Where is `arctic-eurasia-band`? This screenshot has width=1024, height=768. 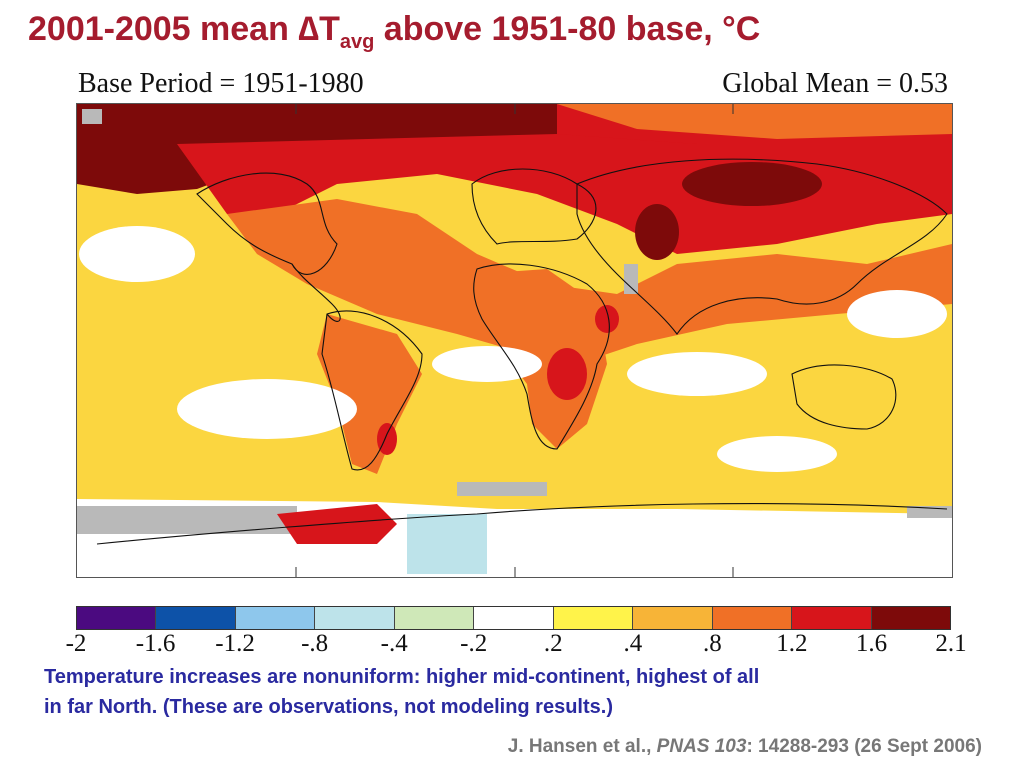
arctic-eurasia-band is located at coordinates (754, 121).